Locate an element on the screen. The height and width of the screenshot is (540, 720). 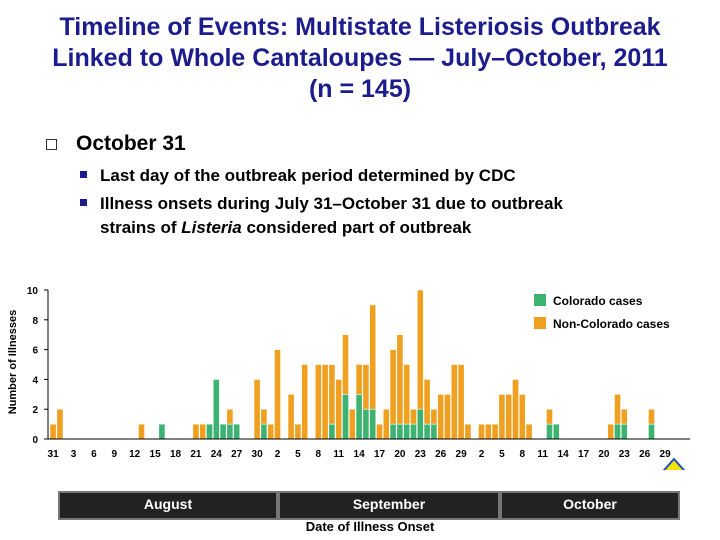
x-tick-label: 6 is located at coordinates (94, 454).